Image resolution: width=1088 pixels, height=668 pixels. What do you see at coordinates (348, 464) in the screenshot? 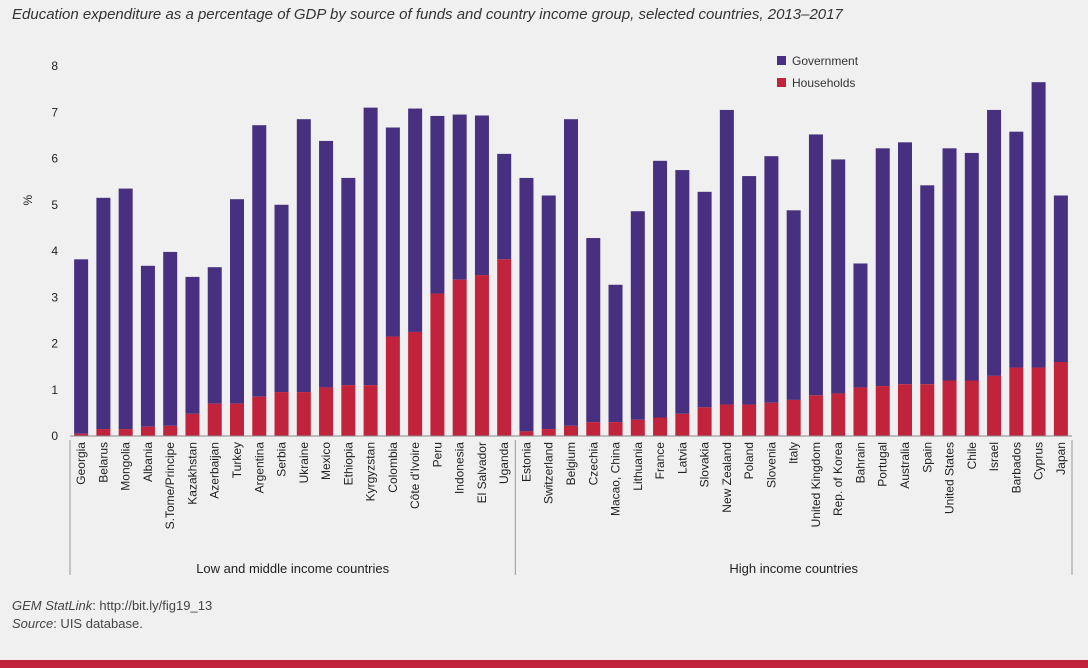
I see `x-tick-label: Ethiopia` at bounding box center [348, 464].